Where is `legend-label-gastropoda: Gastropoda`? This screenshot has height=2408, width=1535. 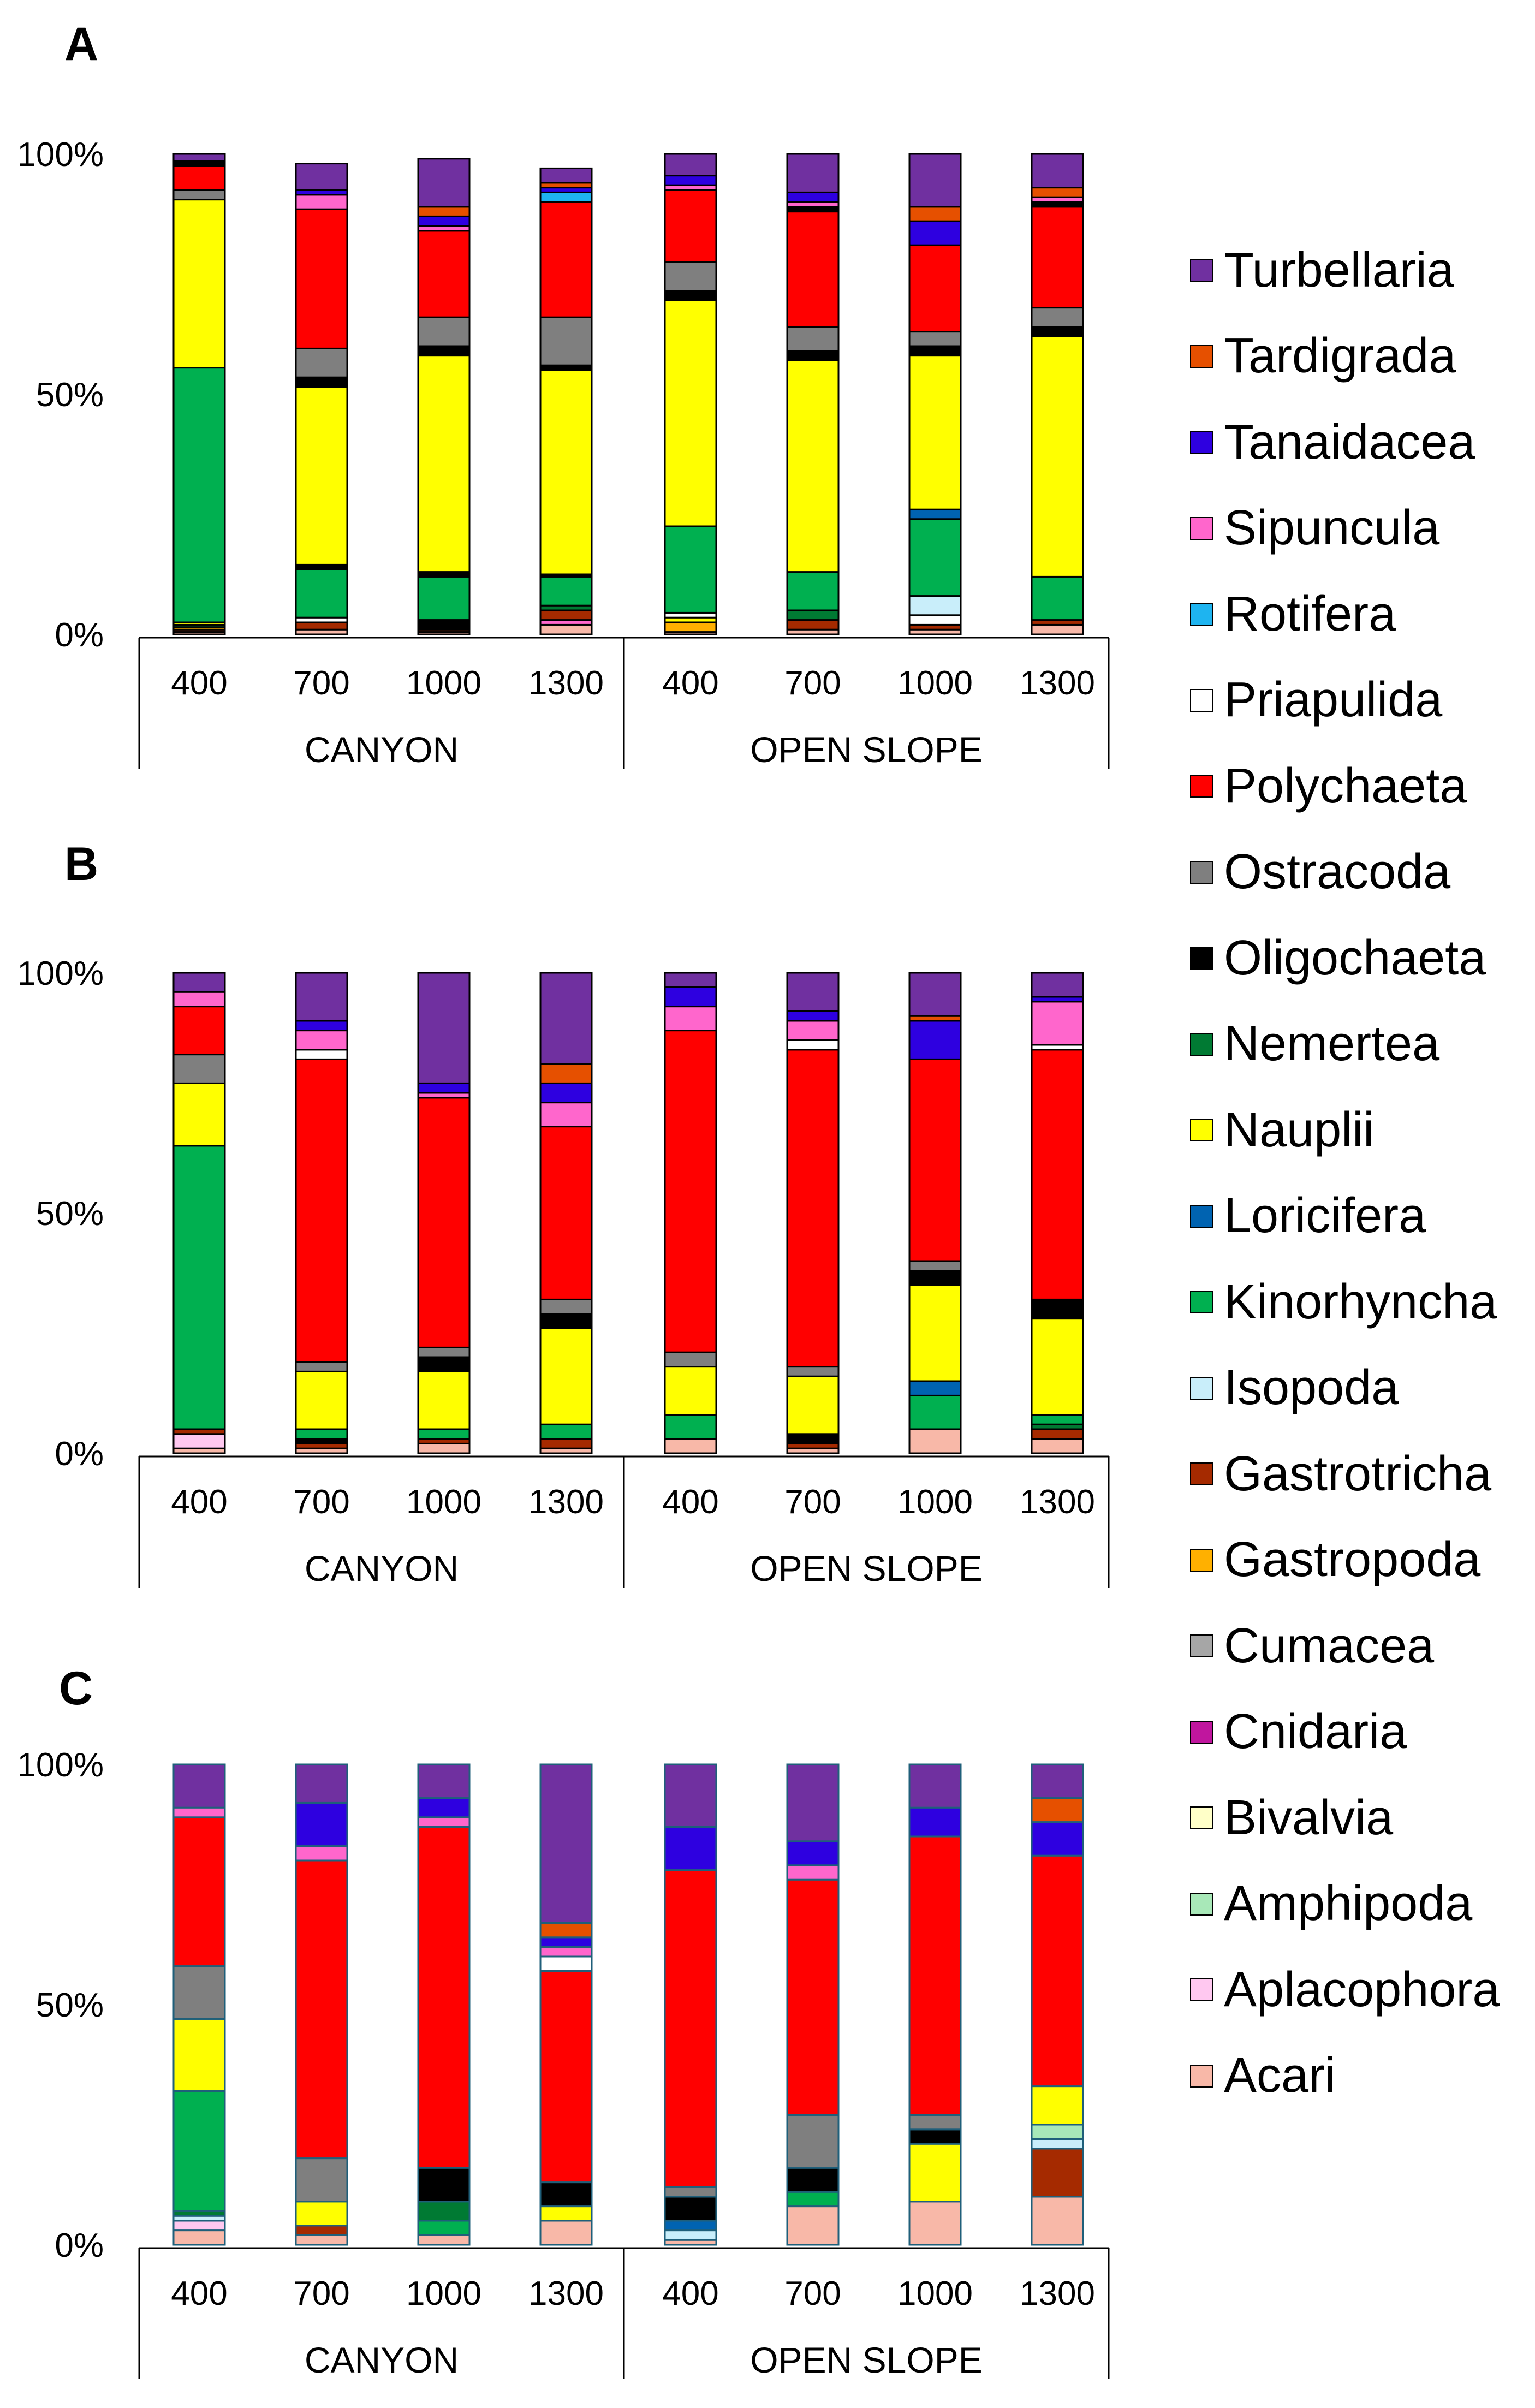
legend-label-gastropoda: Gastropoda is located at coordinates (1353, 1559).